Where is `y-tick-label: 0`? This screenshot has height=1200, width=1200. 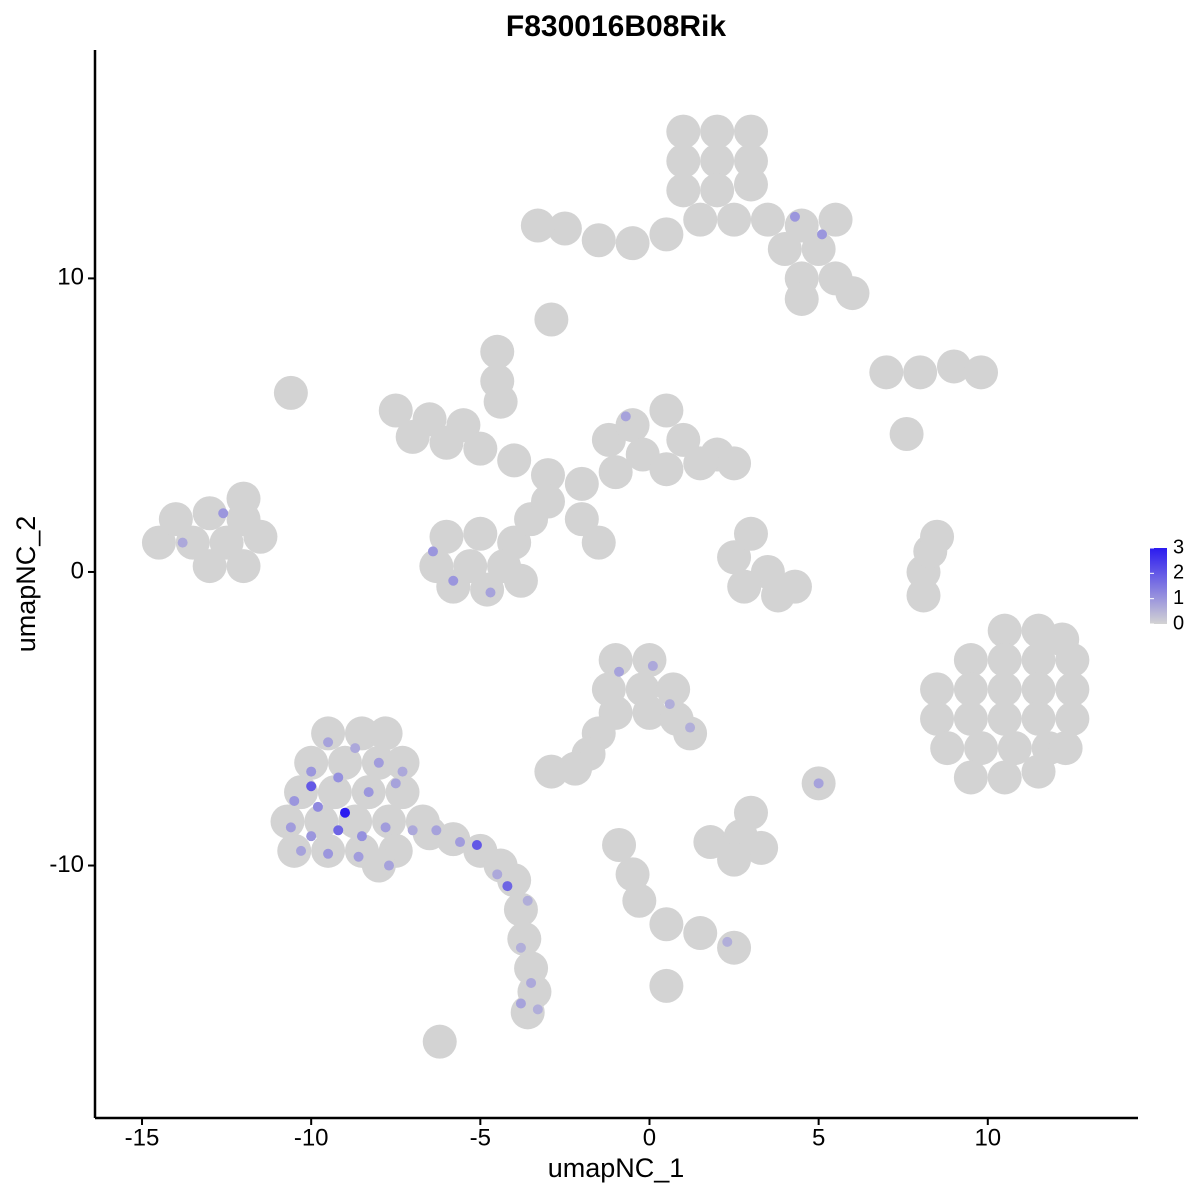
y-tick-label: 0 is located at coordinates (77, 570).